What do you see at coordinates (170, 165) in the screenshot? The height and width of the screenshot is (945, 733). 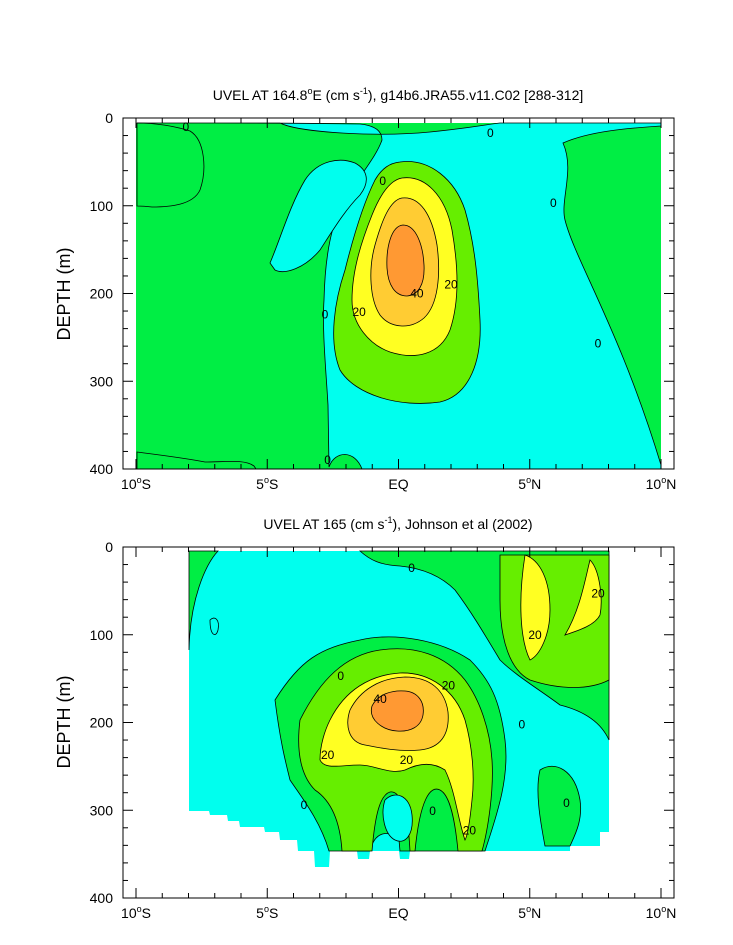 I see `top-region-northwest-positive` at bounding box center [170, 165].